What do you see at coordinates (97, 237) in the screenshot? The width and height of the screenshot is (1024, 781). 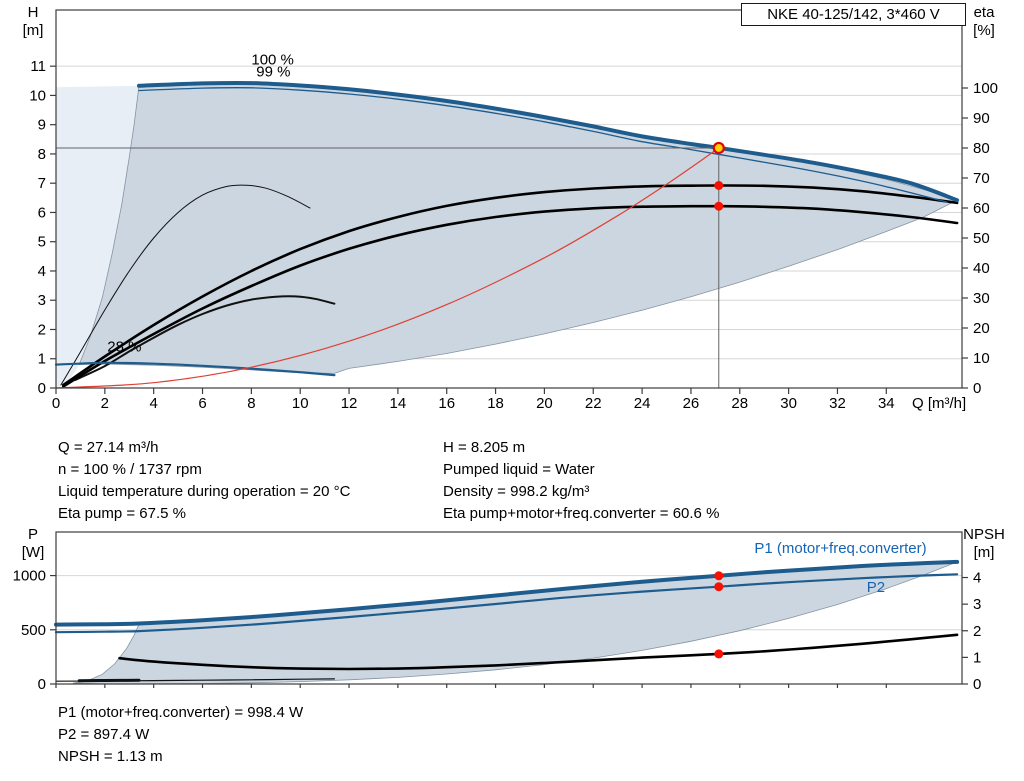 I see `speed-envelope-light` at bounding box center [97, 237].